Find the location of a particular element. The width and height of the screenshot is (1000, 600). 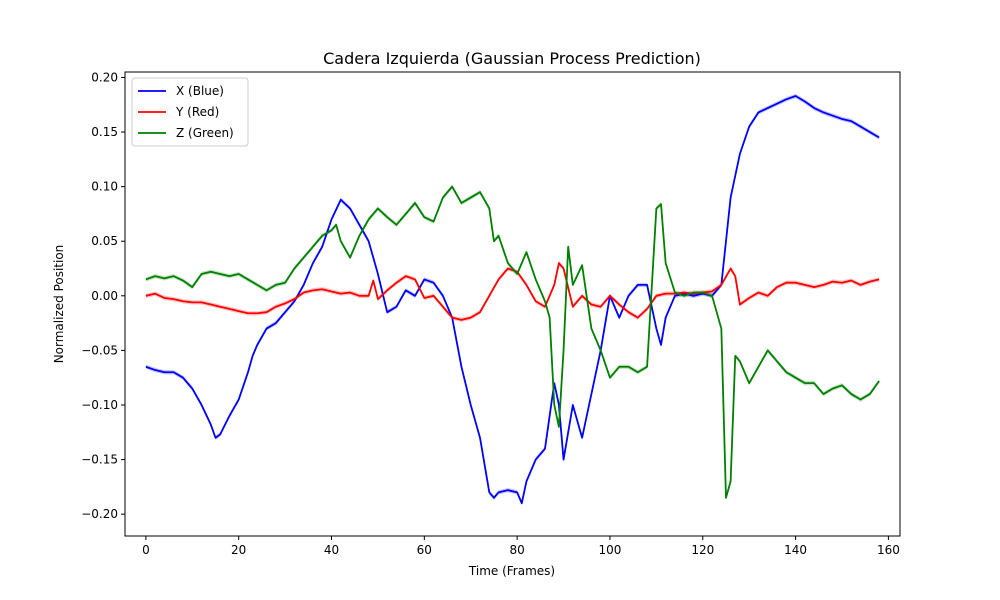

x-tick-label: 160 is located at coordinates (888, 550).